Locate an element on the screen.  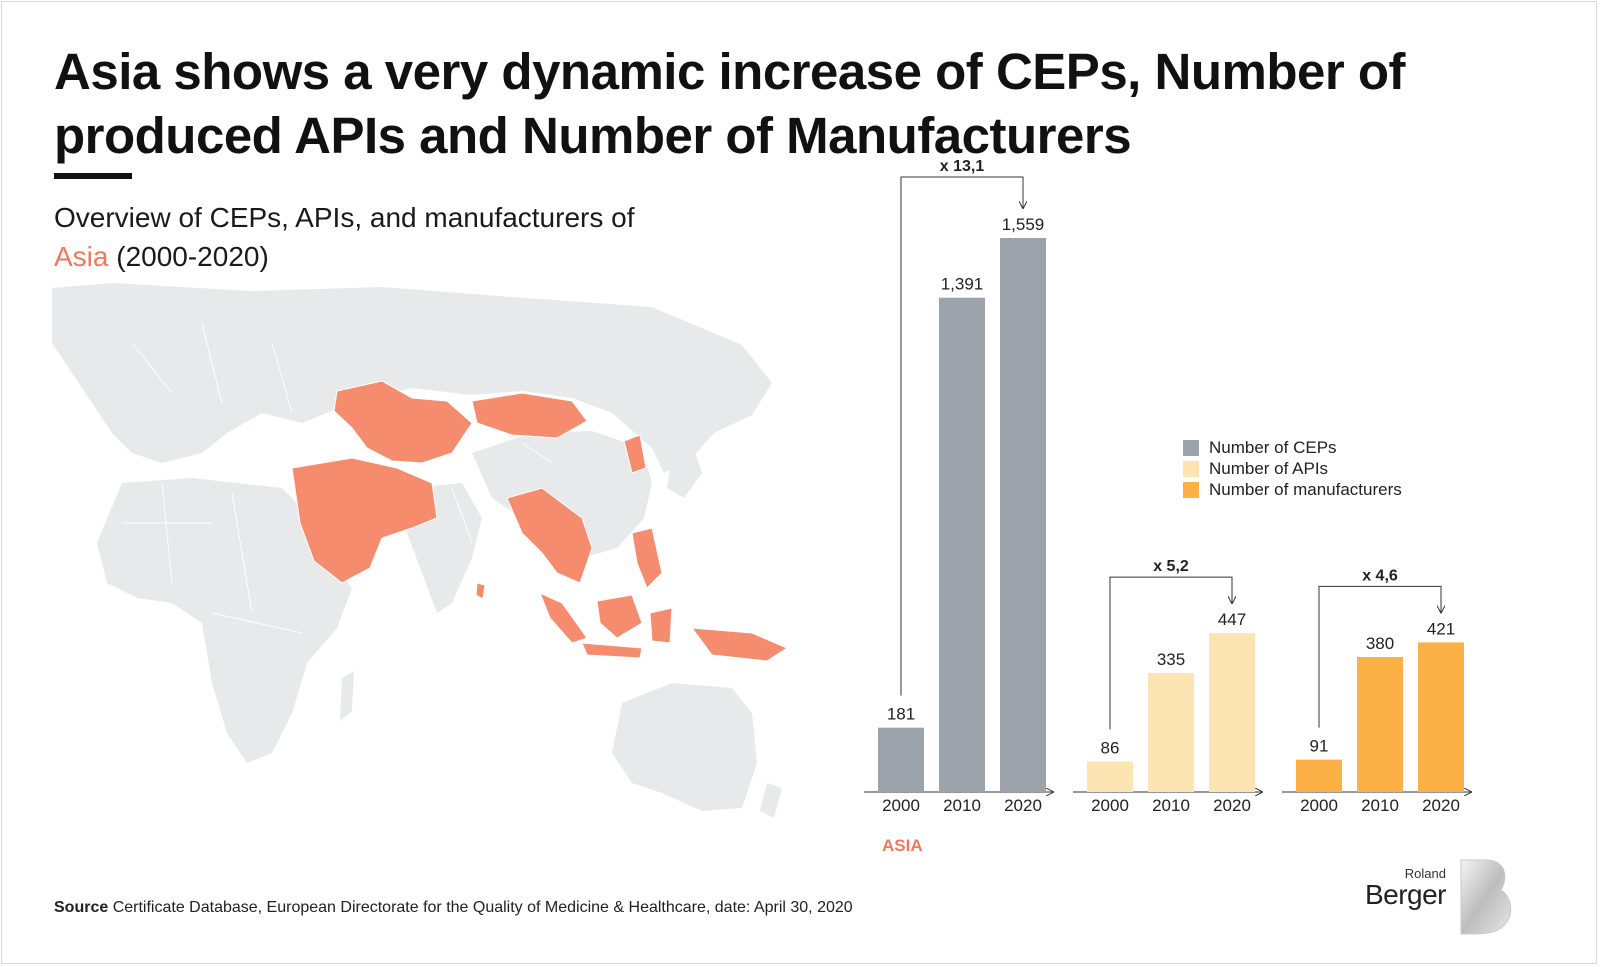
value-label-manufacturers-2020: 421 is located at coordinates (1441, 628).